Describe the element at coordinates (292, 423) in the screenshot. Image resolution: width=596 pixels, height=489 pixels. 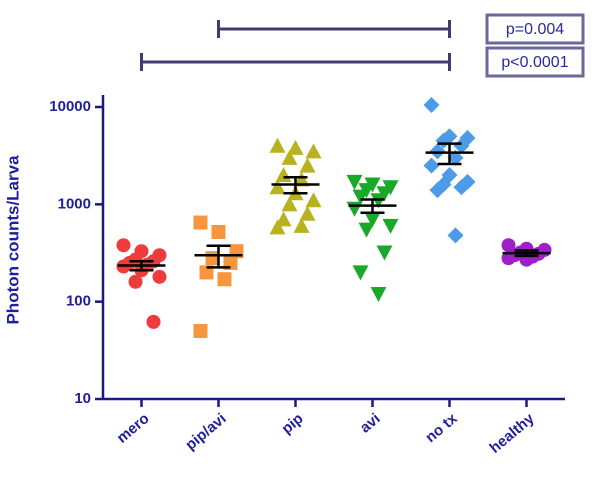
I see `x-tick-label: pip` at that location.